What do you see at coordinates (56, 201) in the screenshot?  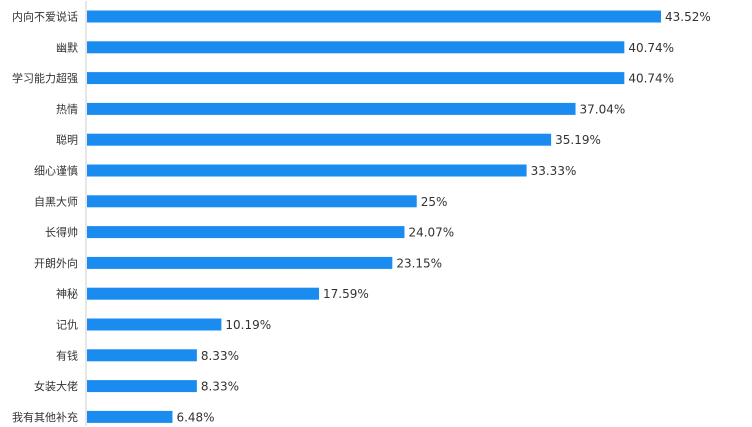 I see `category-label: 自黑大师` at bounding box center [56, 201].